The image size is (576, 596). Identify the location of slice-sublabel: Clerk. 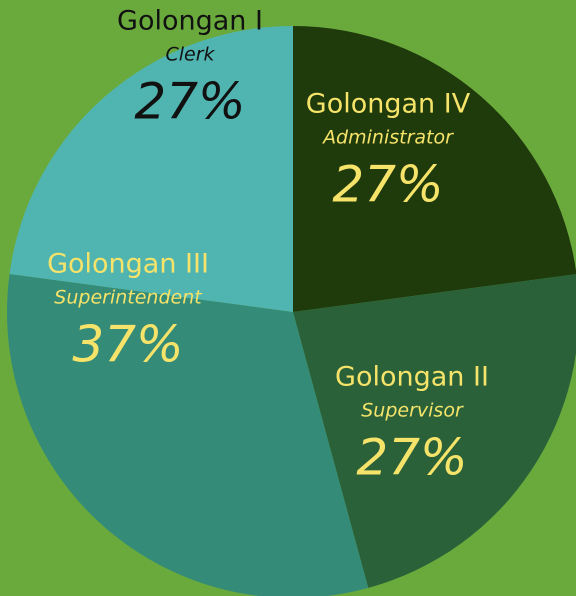
(190, 55).